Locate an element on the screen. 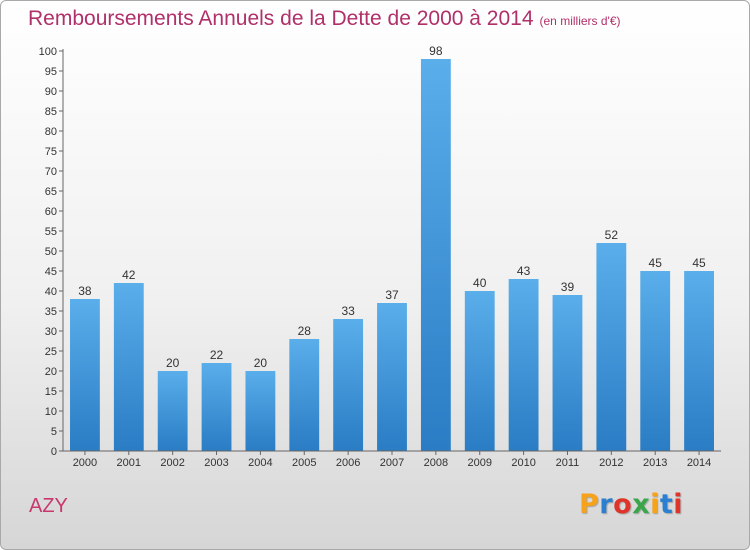  data-label-2003: 22 is located at coordinates (217, 355).